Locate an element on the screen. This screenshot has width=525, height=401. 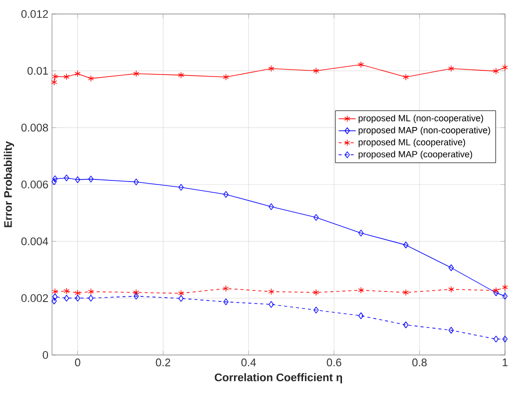
legend-label: proposed ML (non-cooperative) is located at coordinates (421, 119).